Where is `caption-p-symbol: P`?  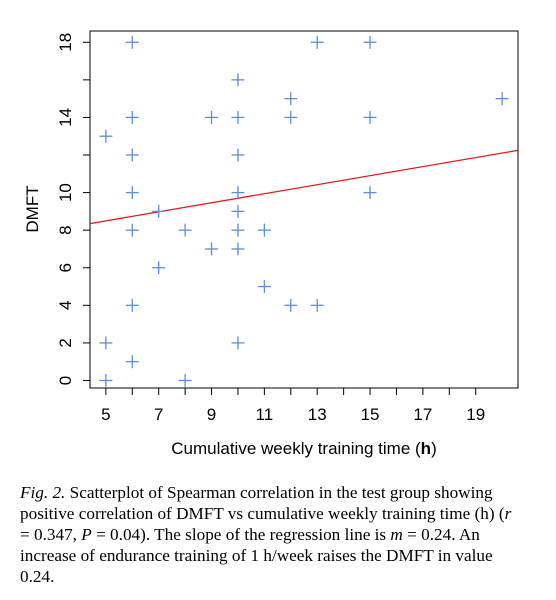 caption-p-symbol: P is located at coordinates (86, 534).